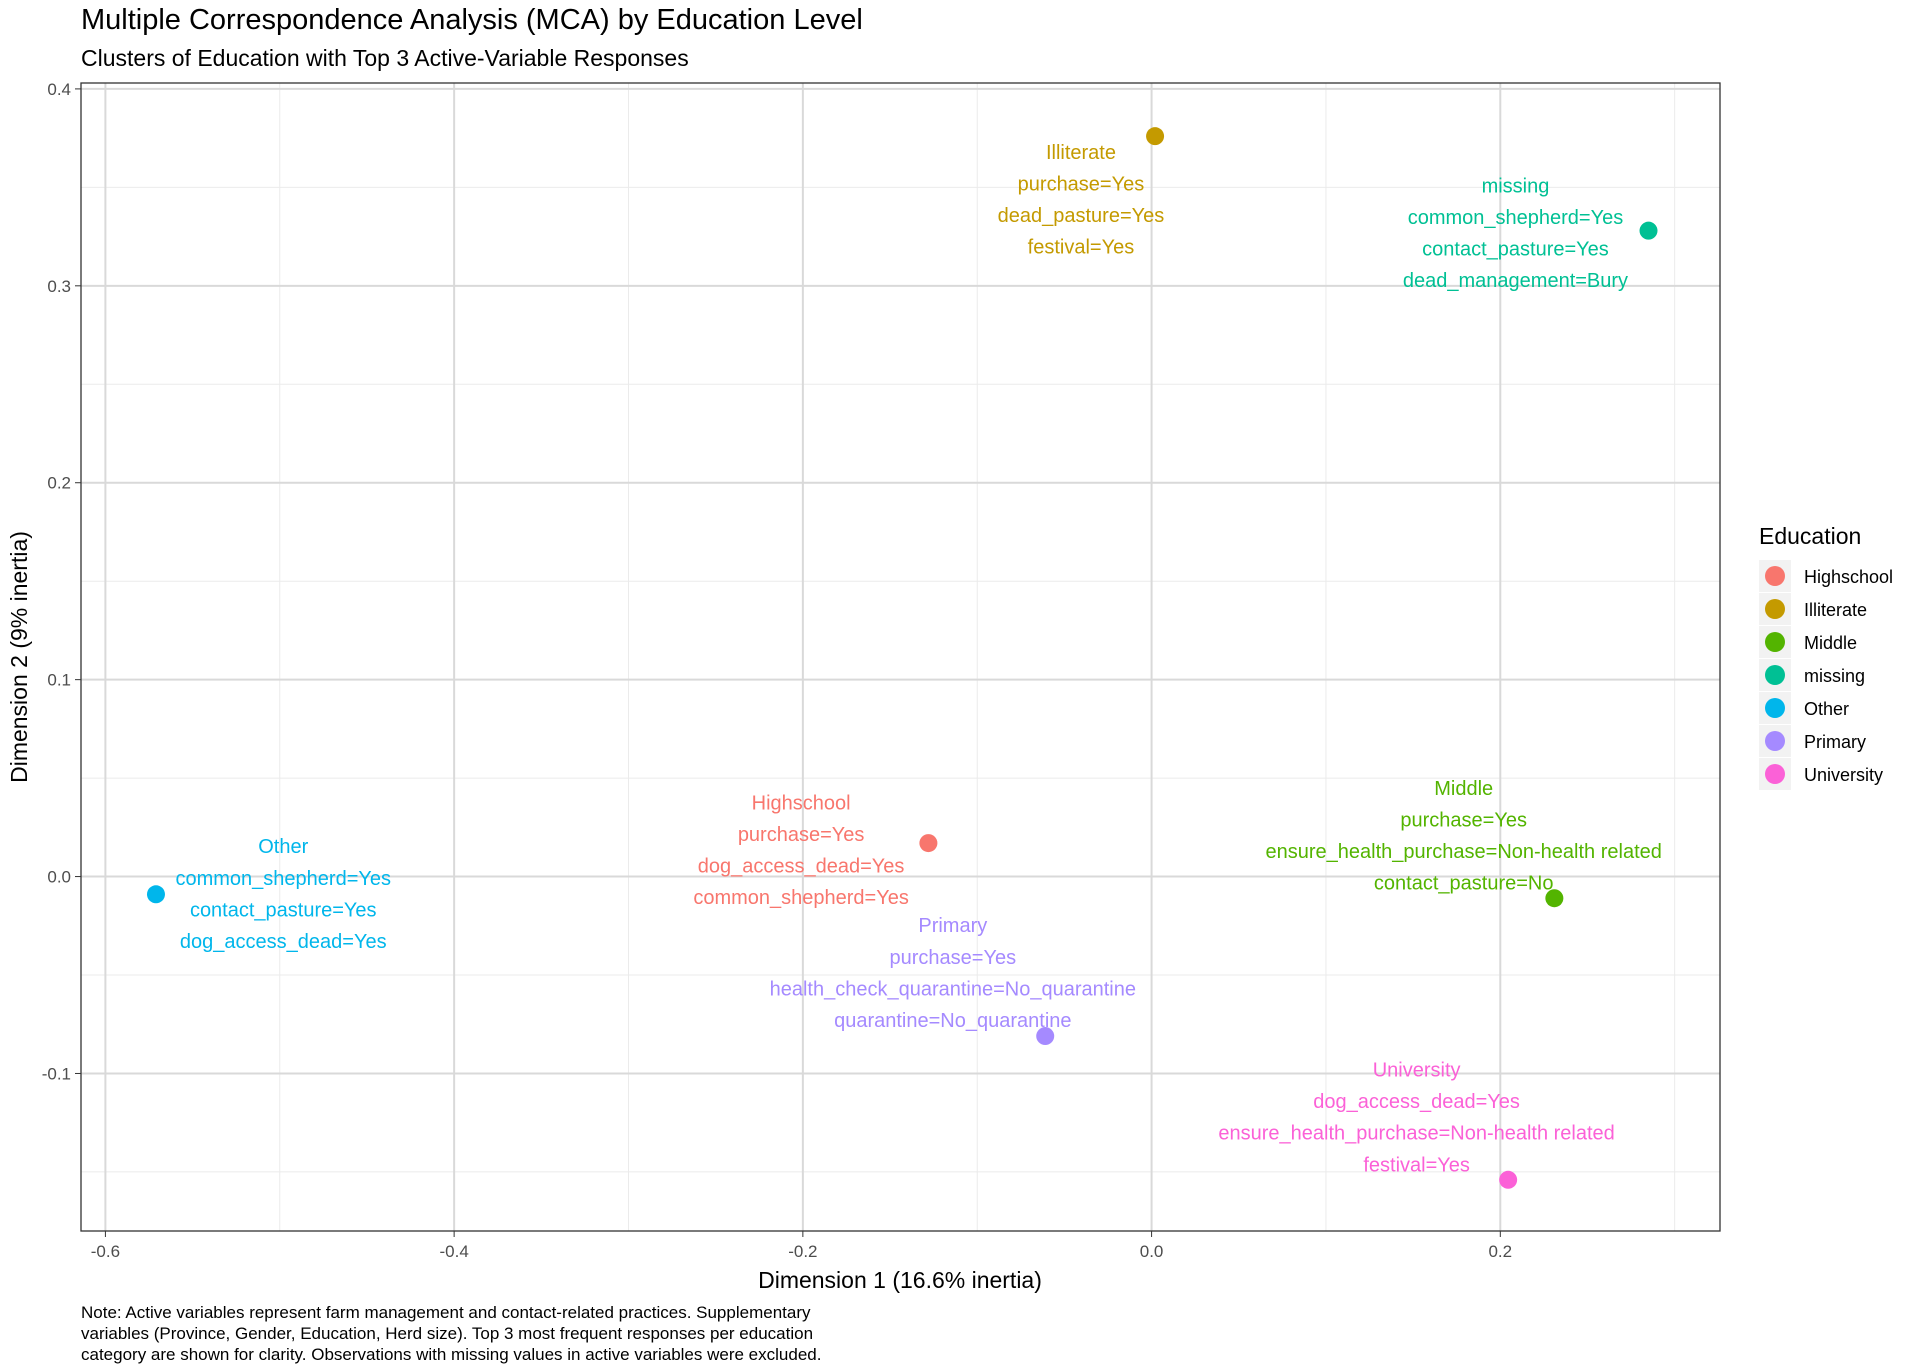 The width and height of the screenshot is (1907, 1371). I want to click on legend-label: Other, so click(1826, 709).